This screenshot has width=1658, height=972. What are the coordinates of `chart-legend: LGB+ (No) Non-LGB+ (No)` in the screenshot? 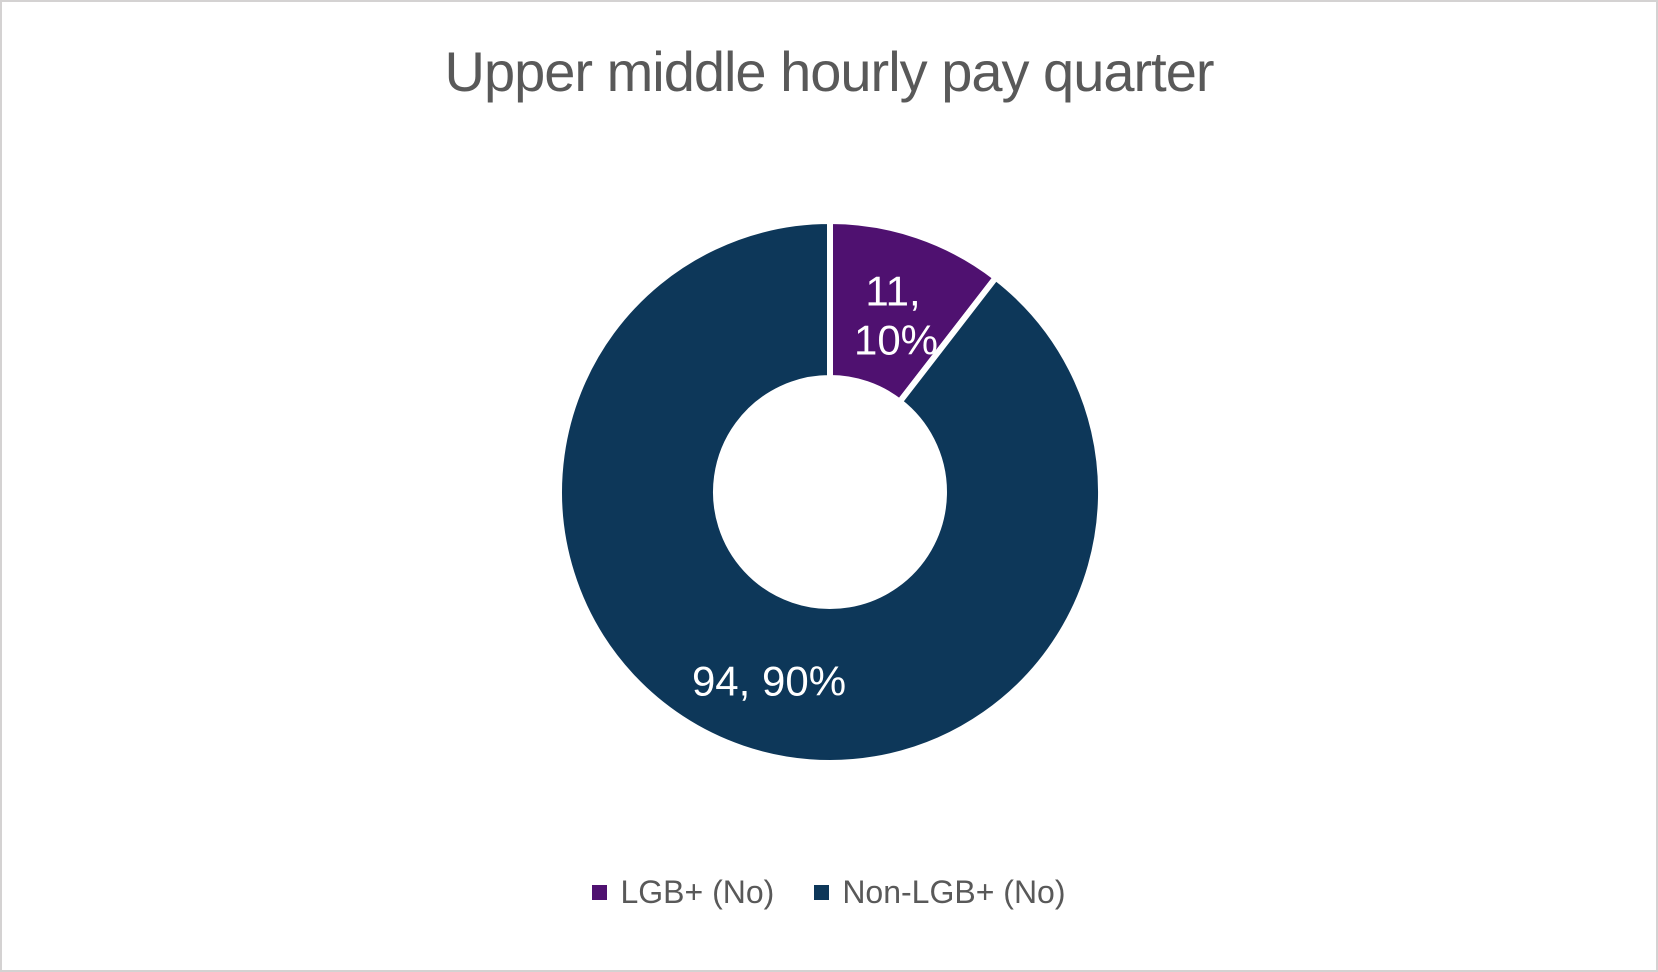 It's located at (829, 892).